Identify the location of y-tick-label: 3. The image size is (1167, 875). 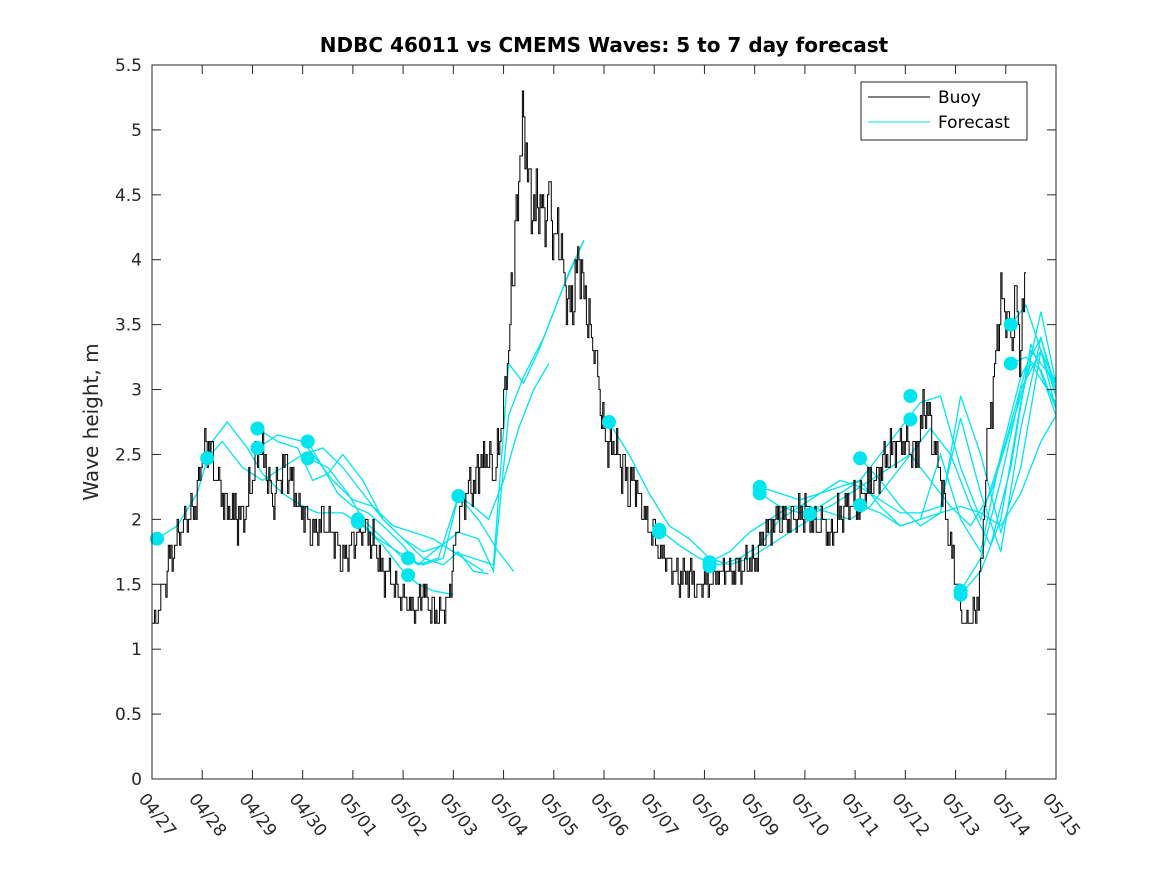
(136, 391).